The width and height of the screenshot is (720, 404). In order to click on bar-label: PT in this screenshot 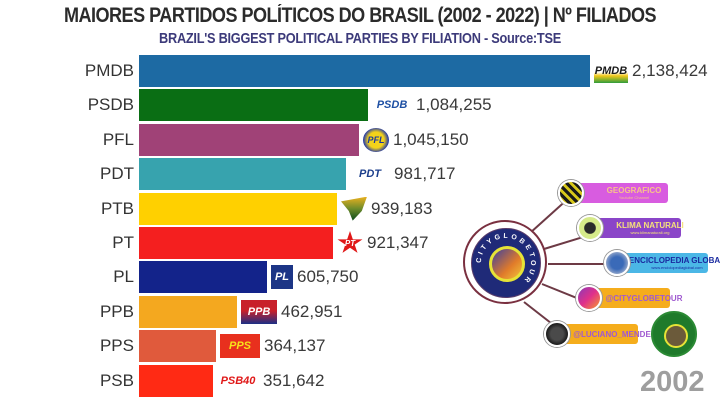, I will do `click(123, 242)`.